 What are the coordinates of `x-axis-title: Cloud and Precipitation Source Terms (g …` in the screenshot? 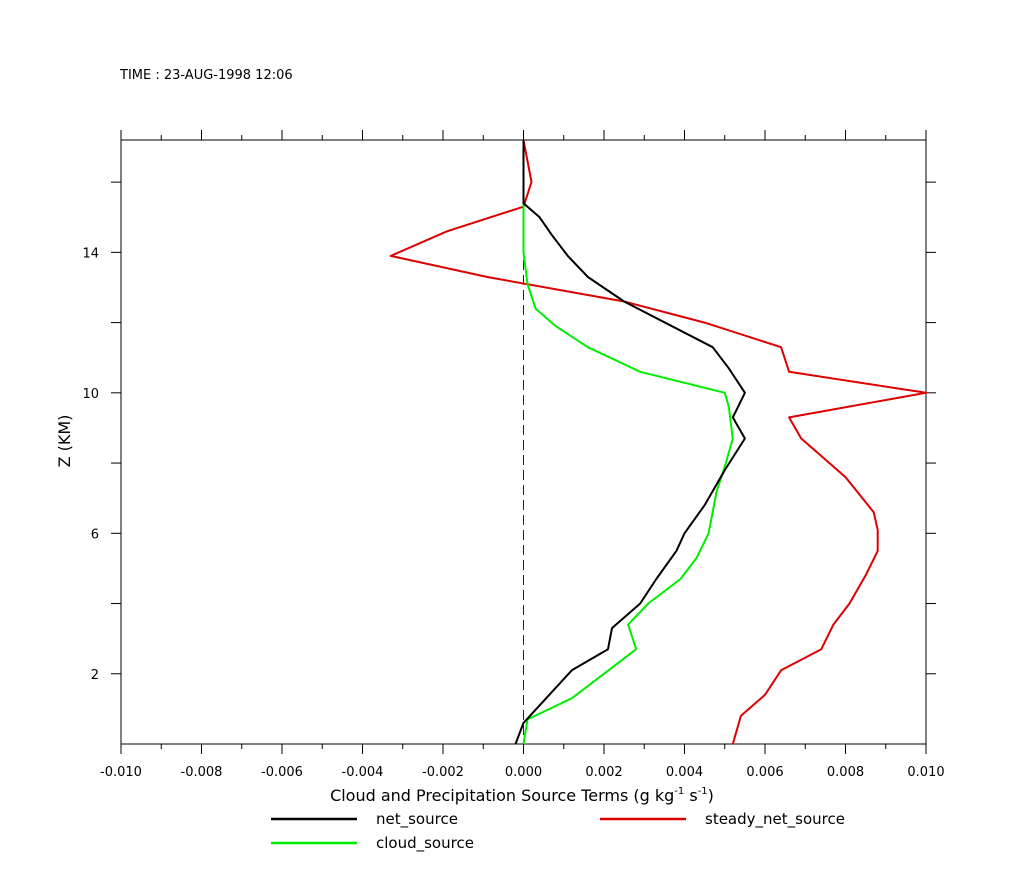 It's located at (522, 795).